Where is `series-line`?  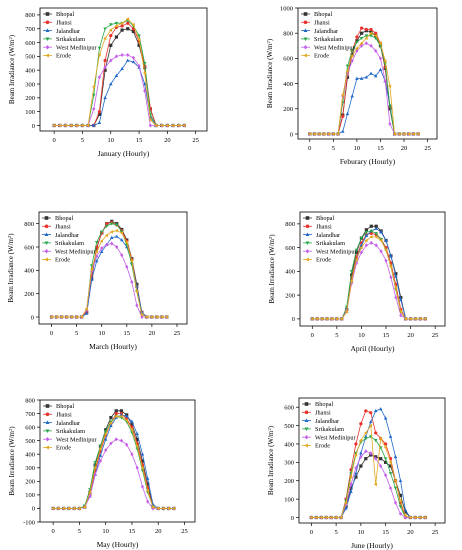
series-line is located at coordinates (119, 90).